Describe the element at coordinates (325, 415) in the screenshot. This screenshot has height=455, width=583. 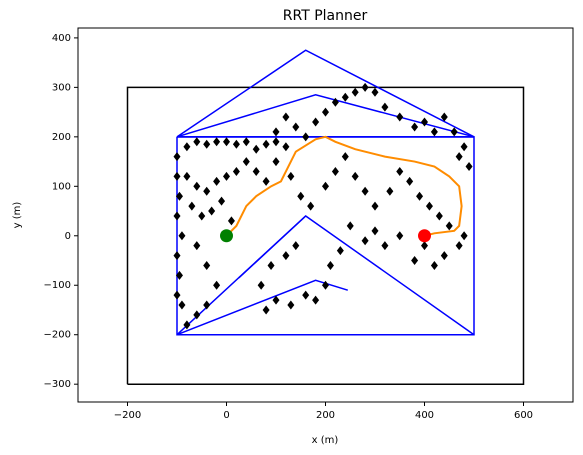
I see `x-tick-label: 200` at that location.